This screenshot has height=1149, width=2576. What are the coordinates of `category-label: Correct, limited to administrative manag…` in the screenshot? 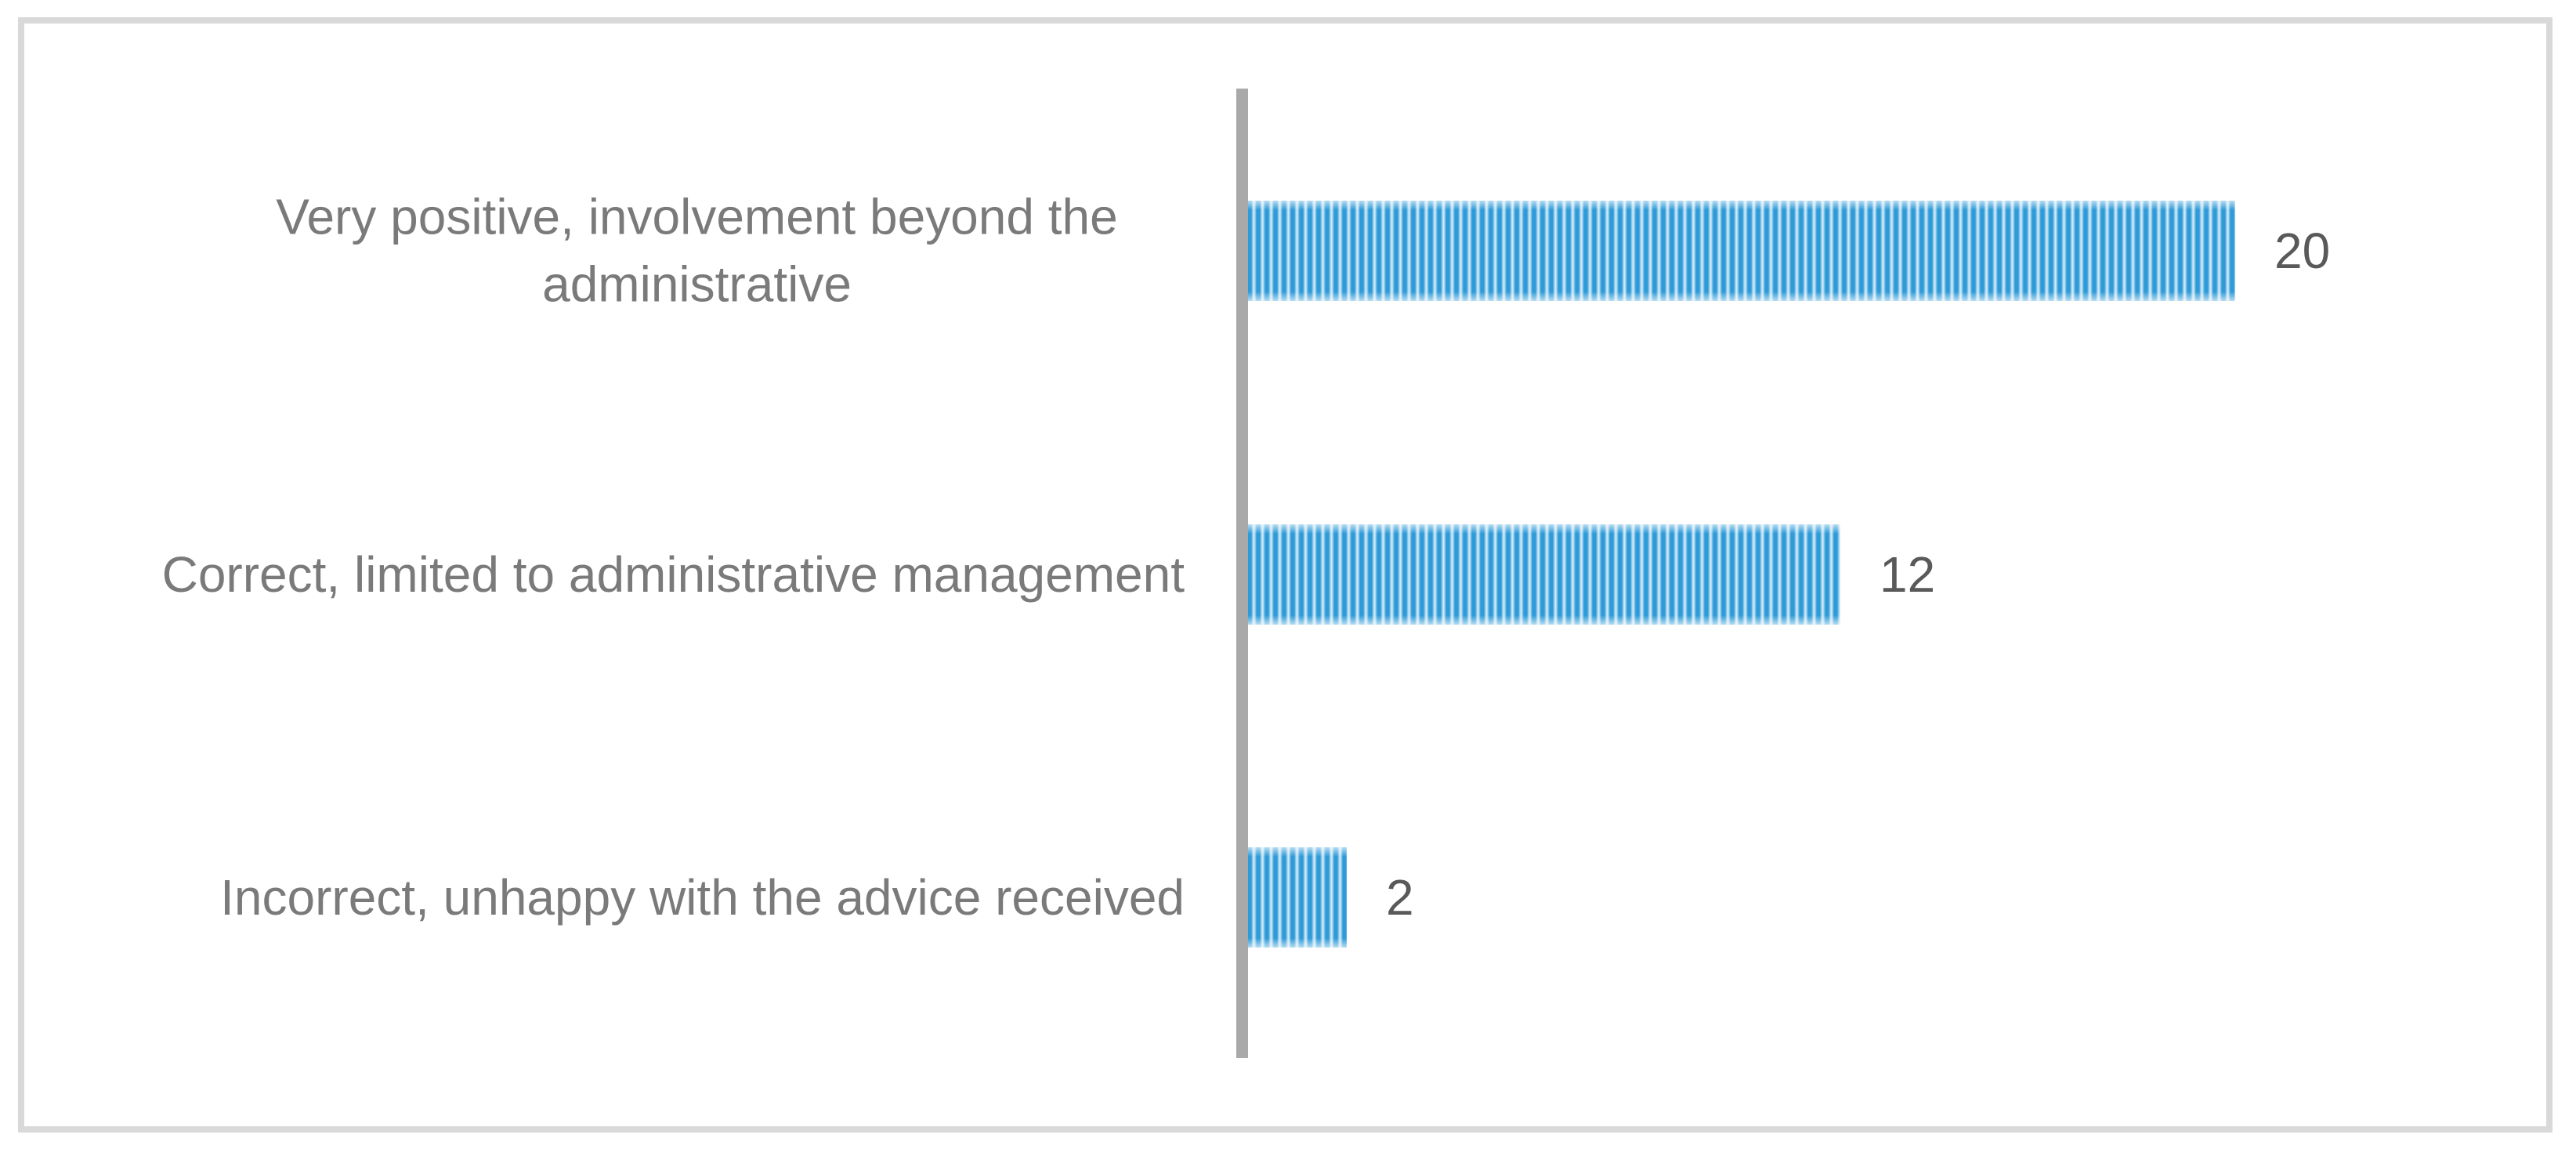 It's located at (673, 574).